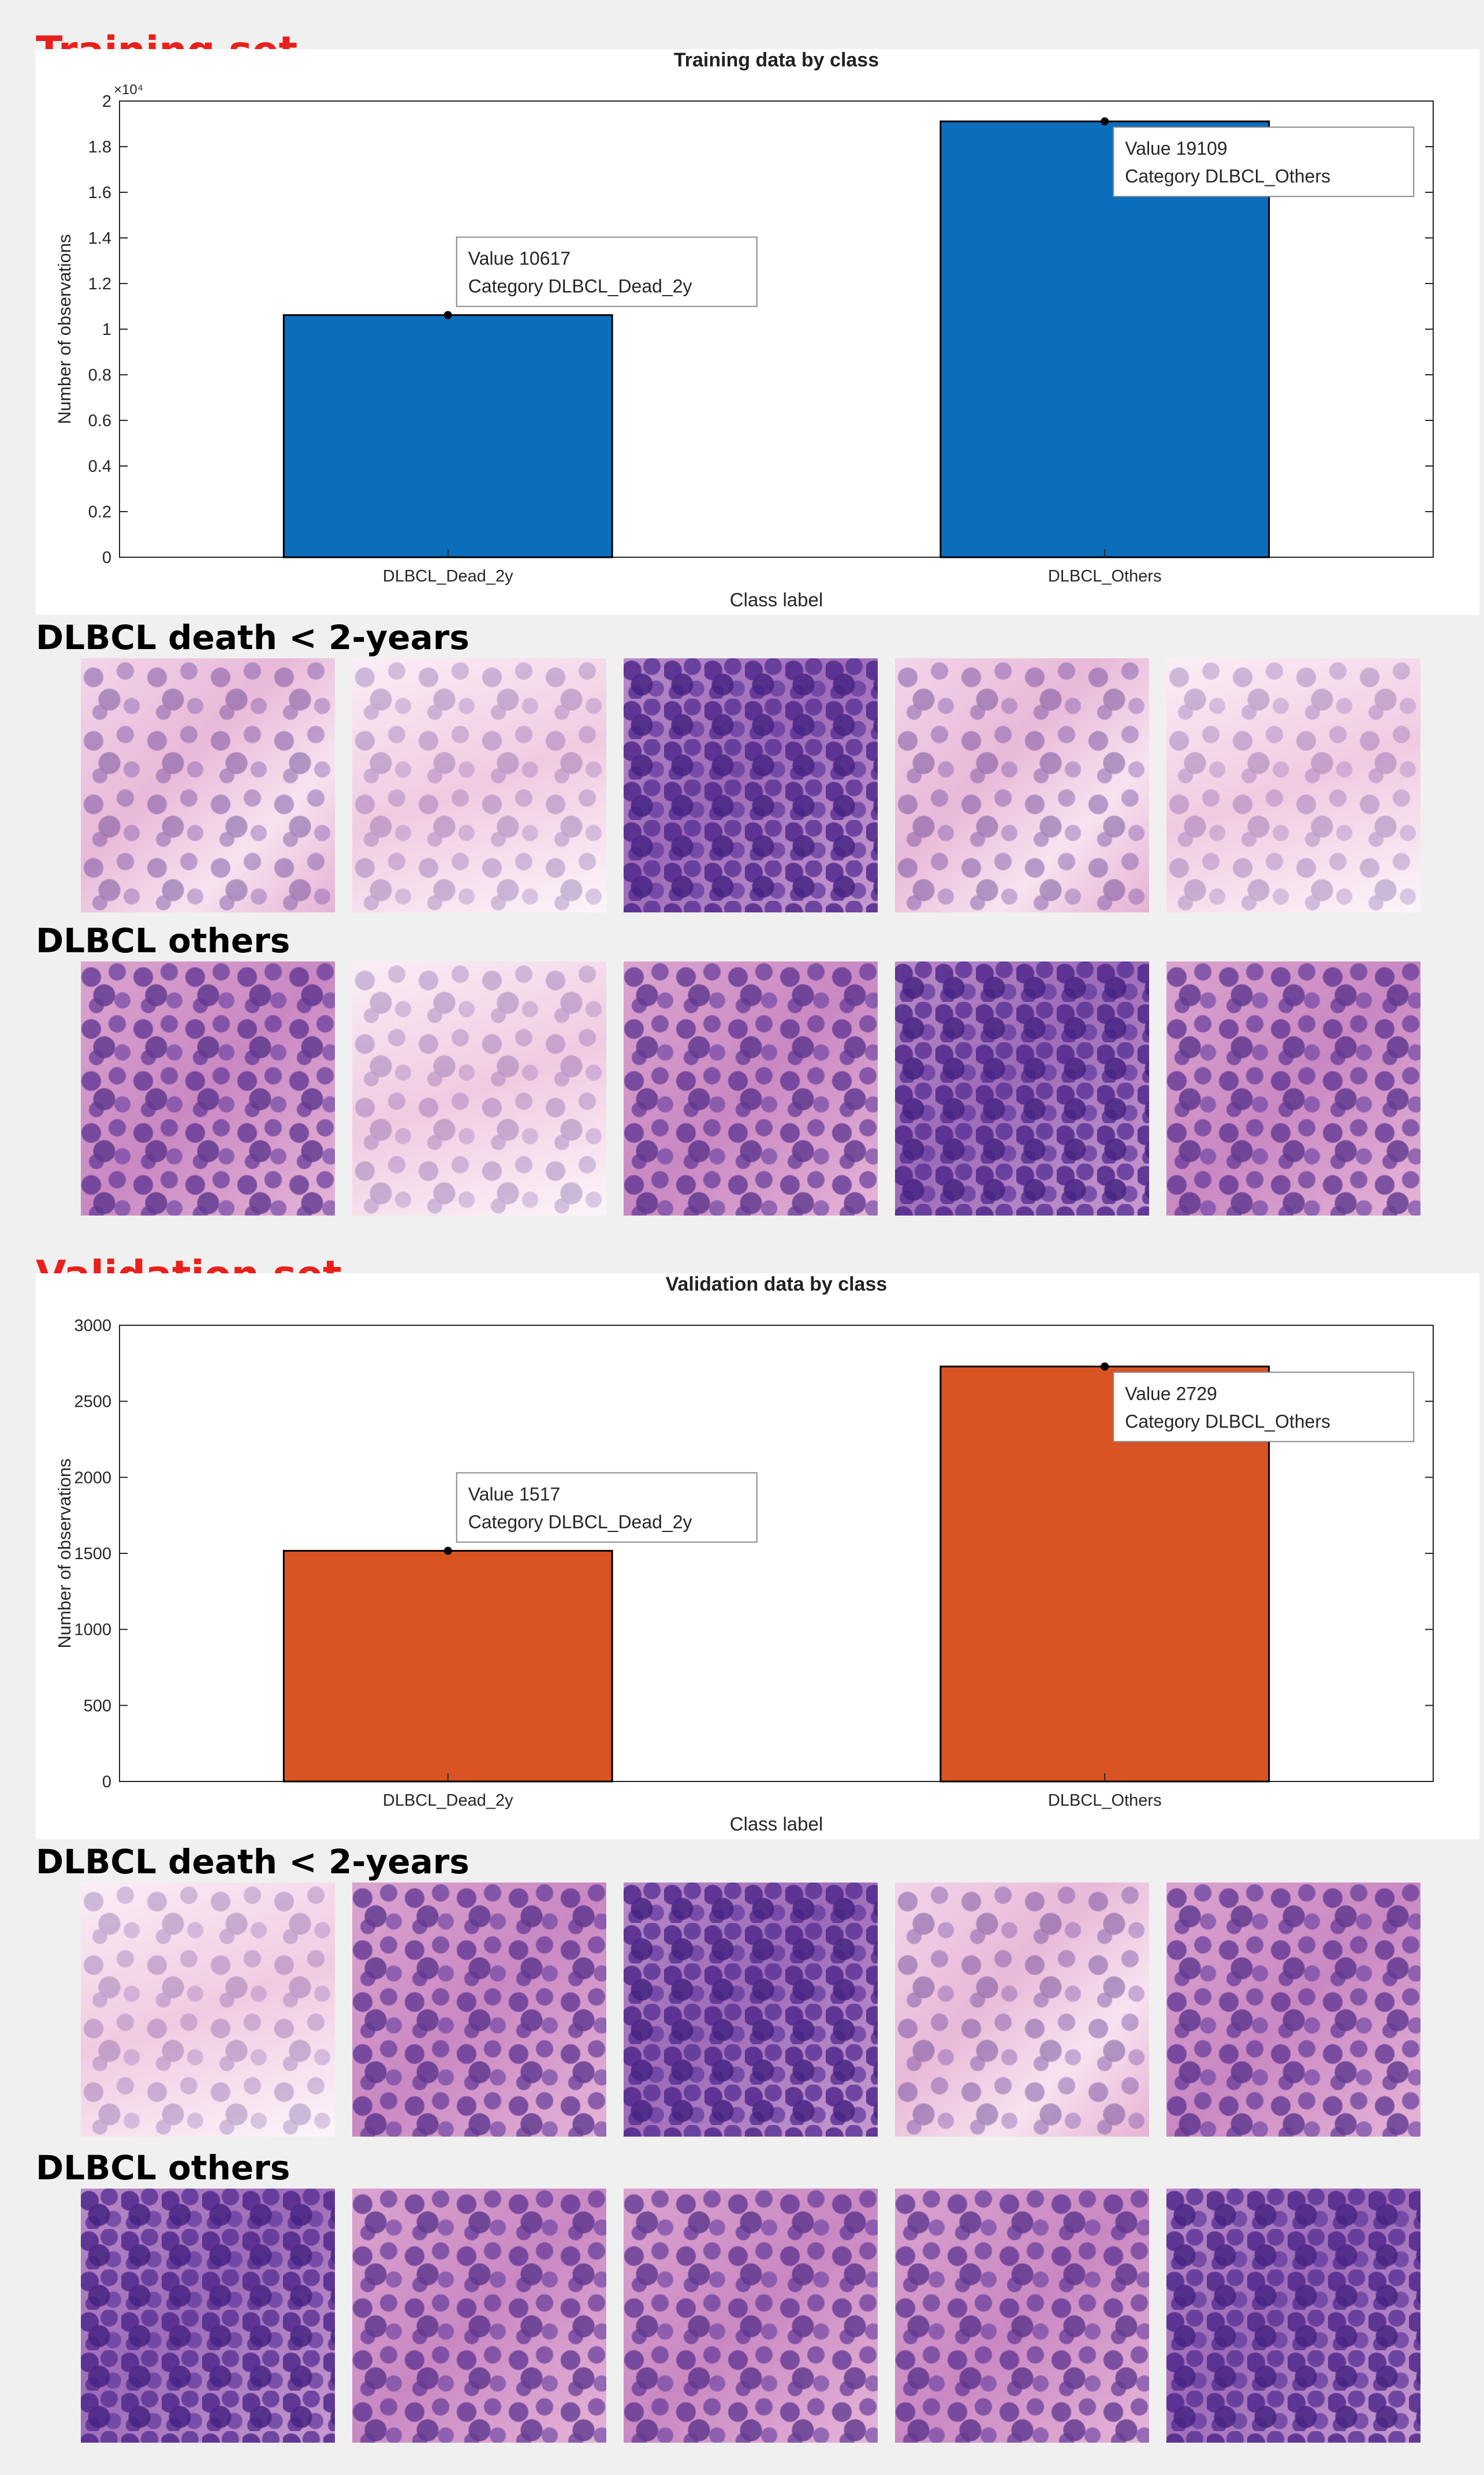 The image size is (1484, 2475). What do you see at coordinates (97, 1706) in the screenshot?
I see `validation-ytick-label: 500` at bounding box center [97, 1706].